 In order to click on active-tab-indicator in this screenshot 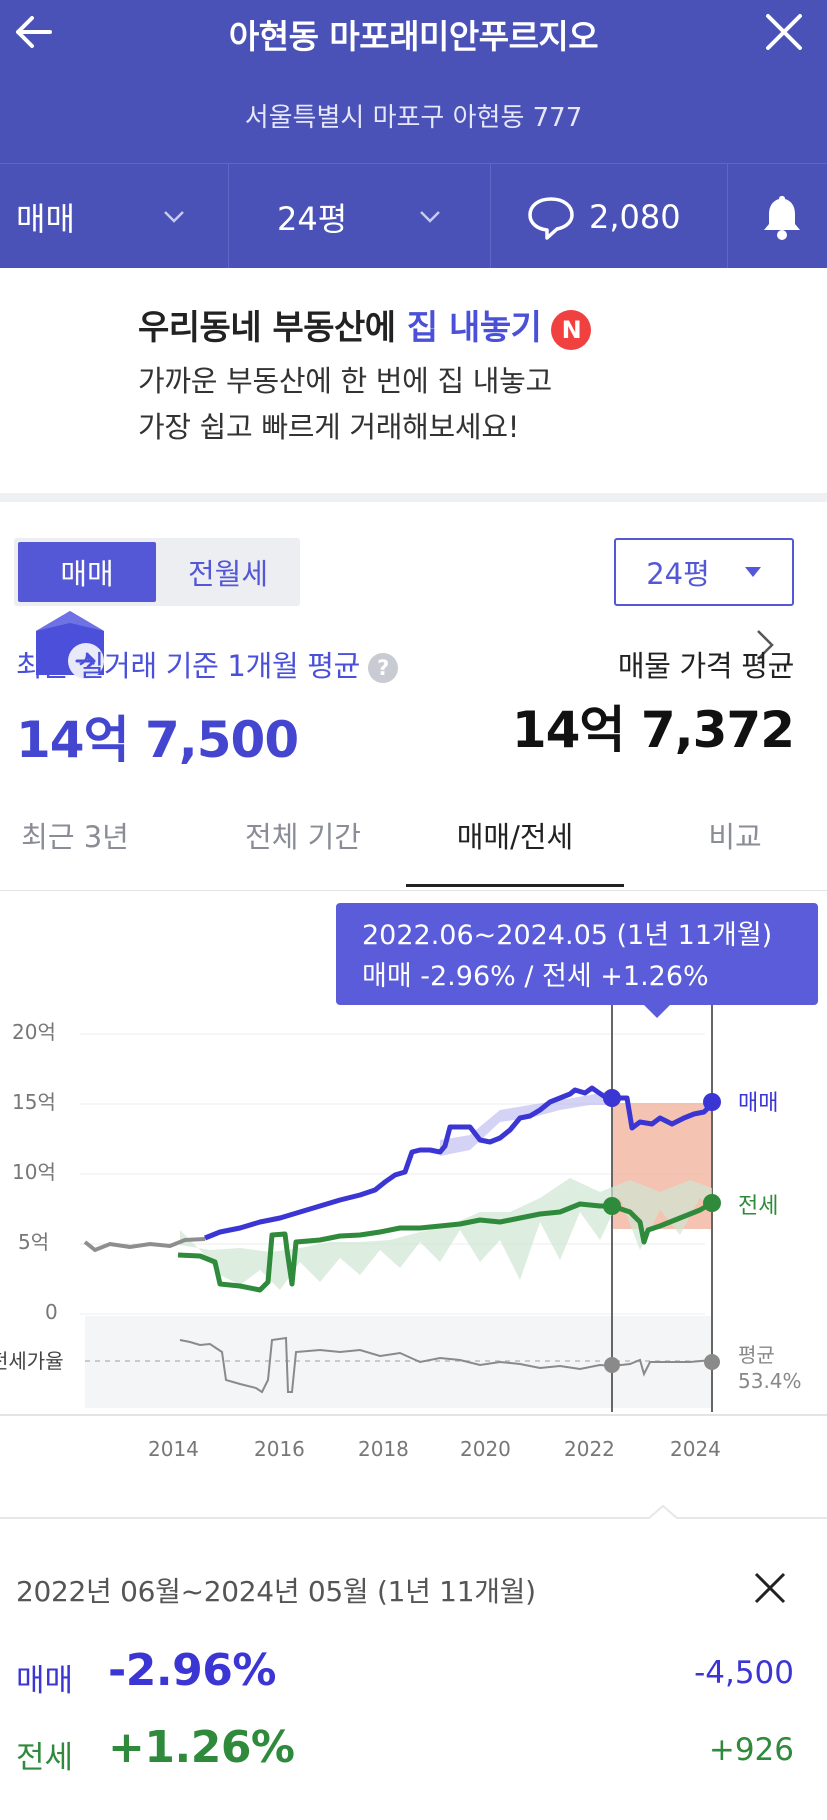, I will do `click(515, 885)`.